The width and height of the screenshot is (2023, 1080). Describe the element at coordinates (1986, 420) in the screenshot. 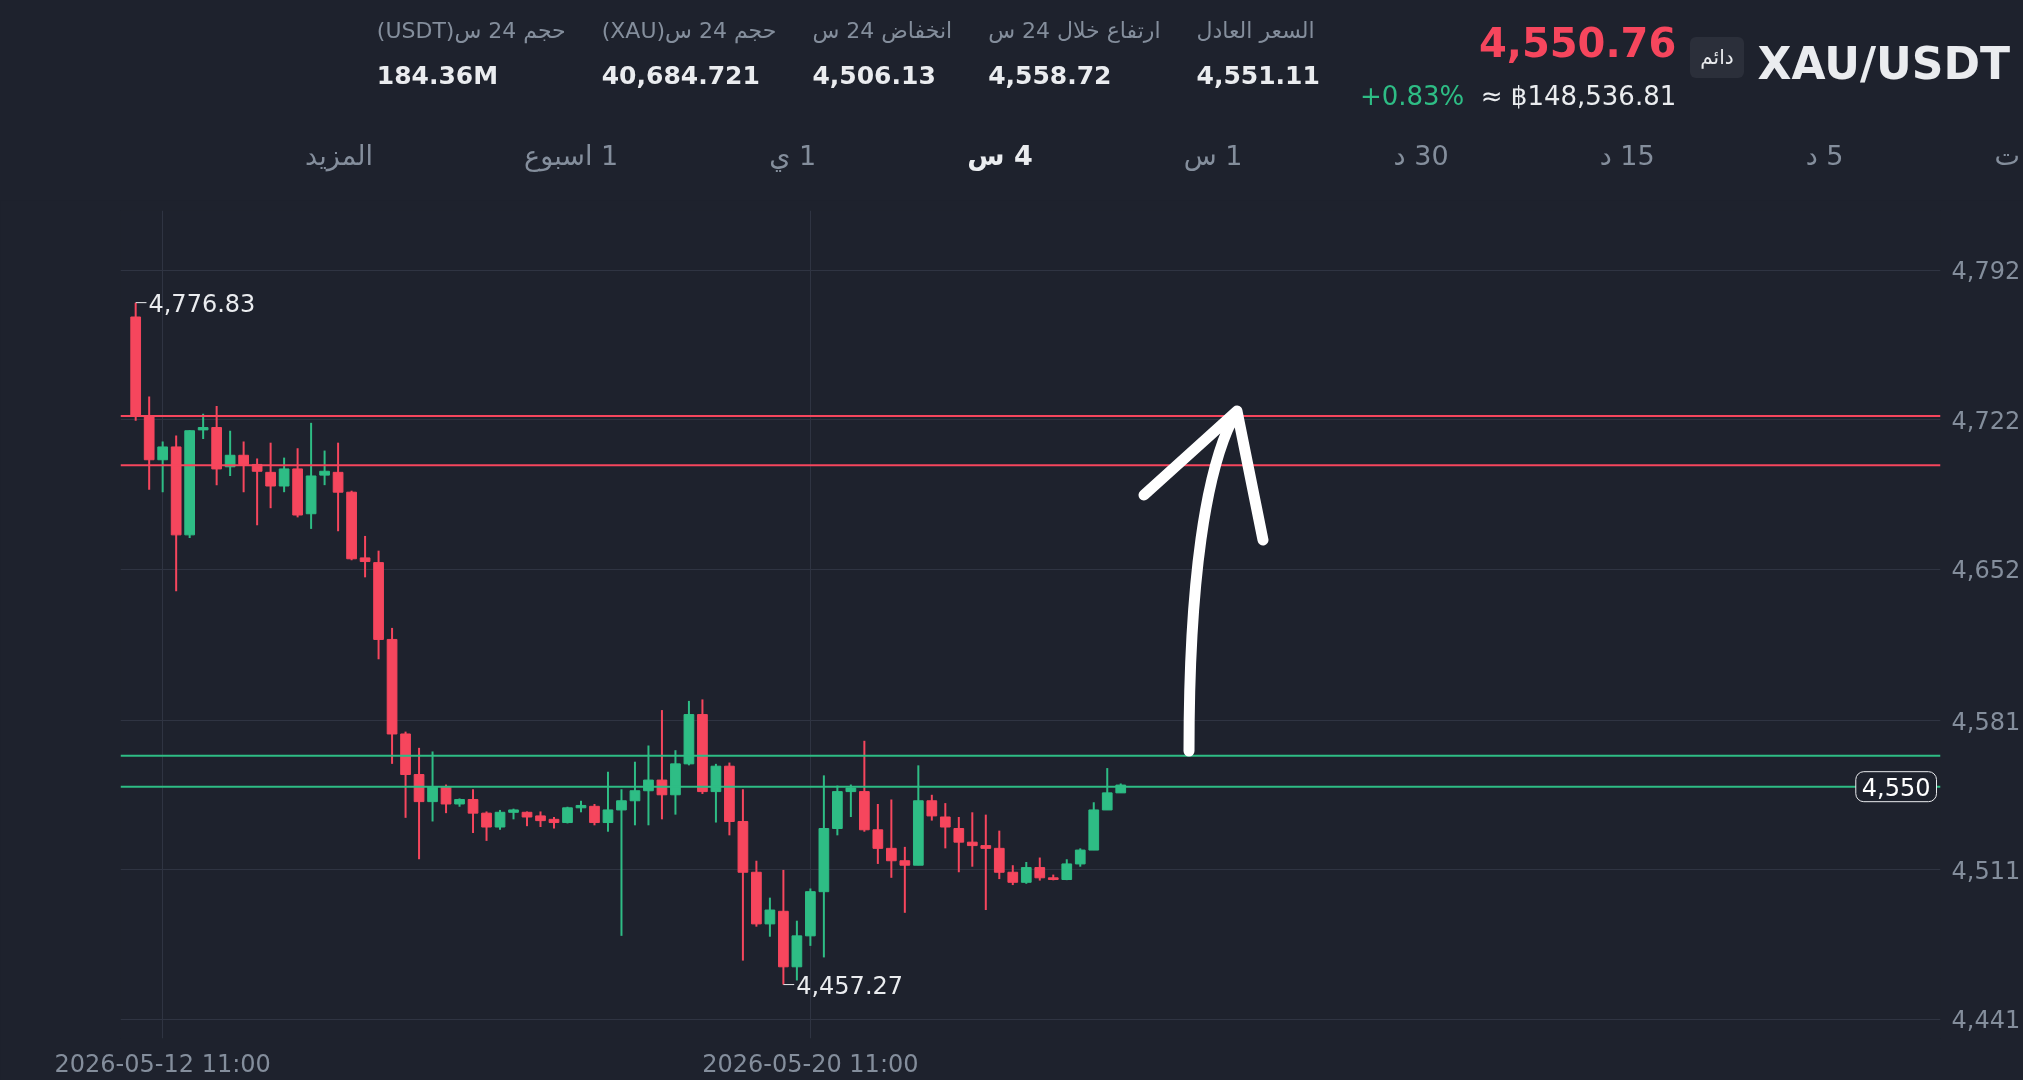

I see `y-tick-label: 4,722` at that location.